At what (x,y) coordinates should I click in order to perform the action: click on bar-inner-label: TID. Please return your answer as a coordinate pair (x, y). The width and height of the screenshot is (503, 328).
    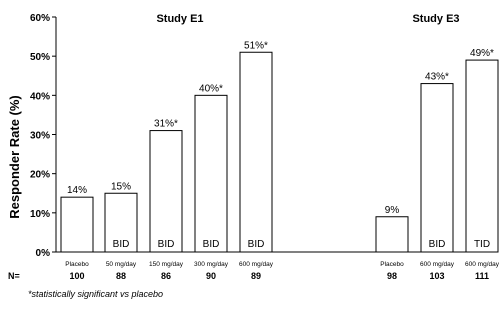
    Looking at the image, I should click on (482, 244).